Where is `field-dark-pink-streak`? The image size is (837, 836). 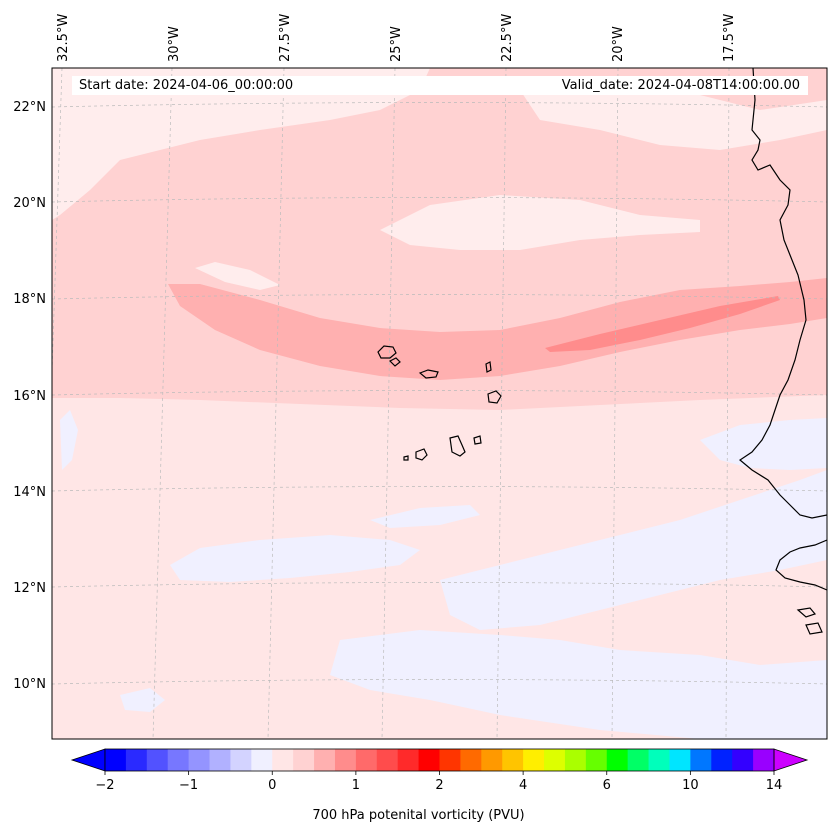 field-dark-pink-streak is located at coordinates (662, 324).